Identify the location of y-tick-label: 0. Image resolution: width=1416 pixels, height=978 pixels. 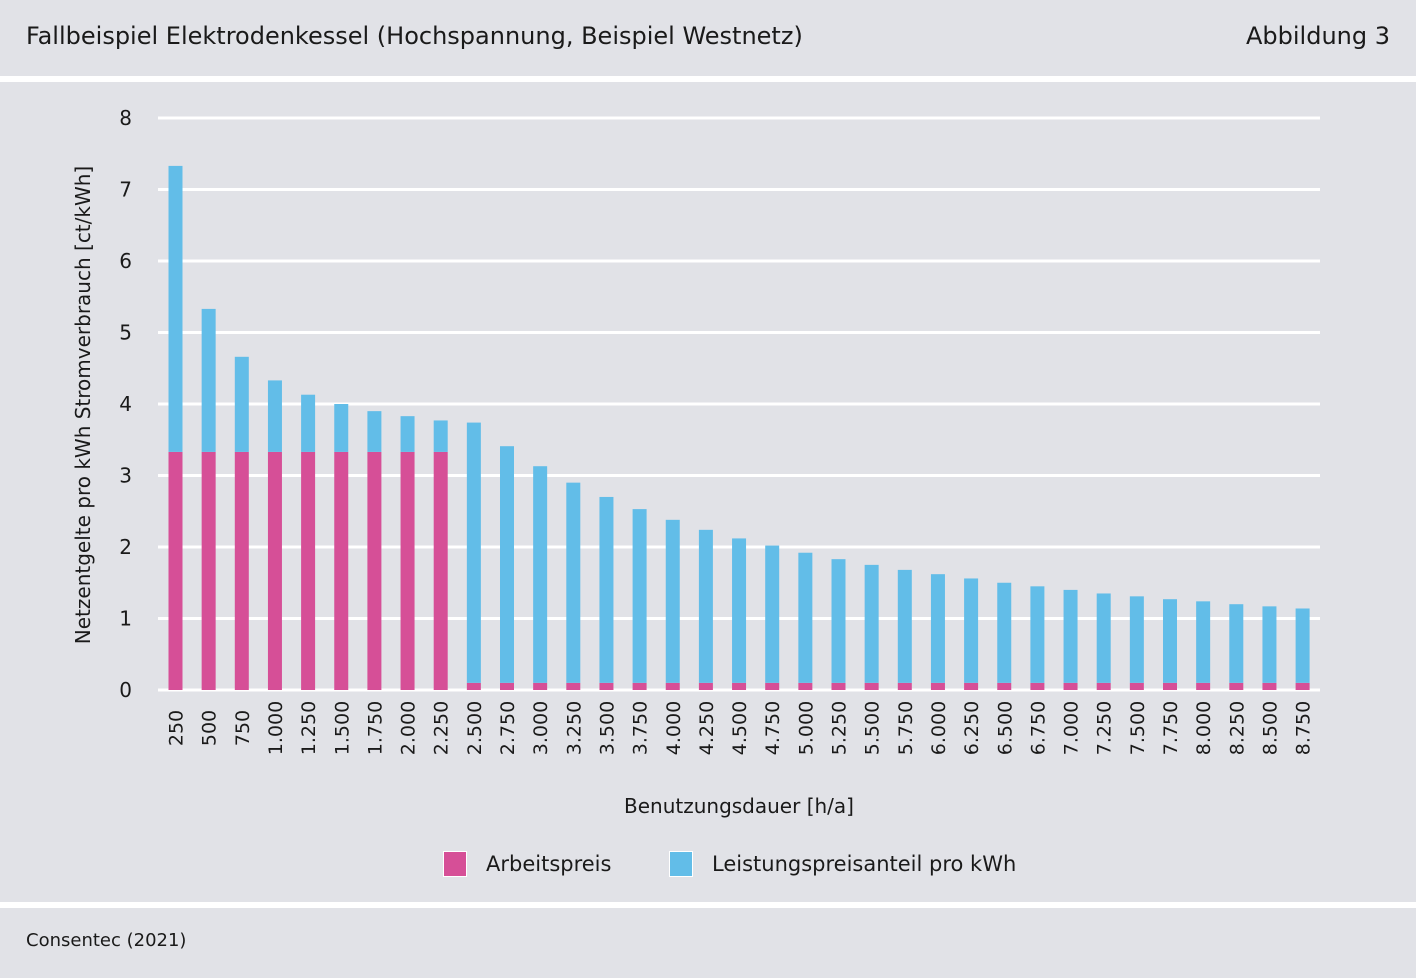
(125, 690).